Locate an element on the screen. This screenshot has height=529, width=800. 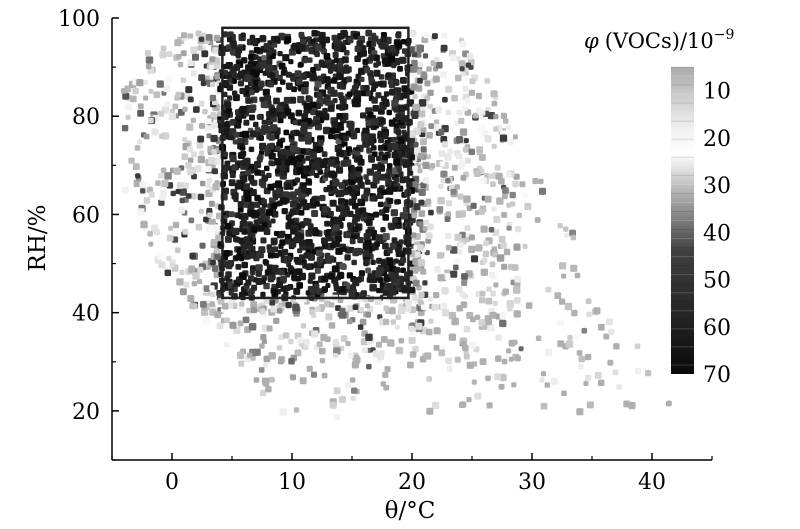
colorbar-title-exponent: −9 is located at coordinates (724, 35).